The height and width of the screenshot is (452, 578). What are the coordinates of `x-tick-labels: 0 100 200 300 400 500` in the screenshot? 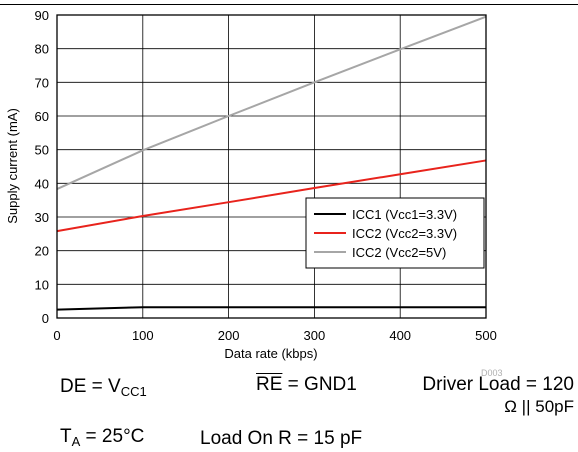 It's located at (274, 335).